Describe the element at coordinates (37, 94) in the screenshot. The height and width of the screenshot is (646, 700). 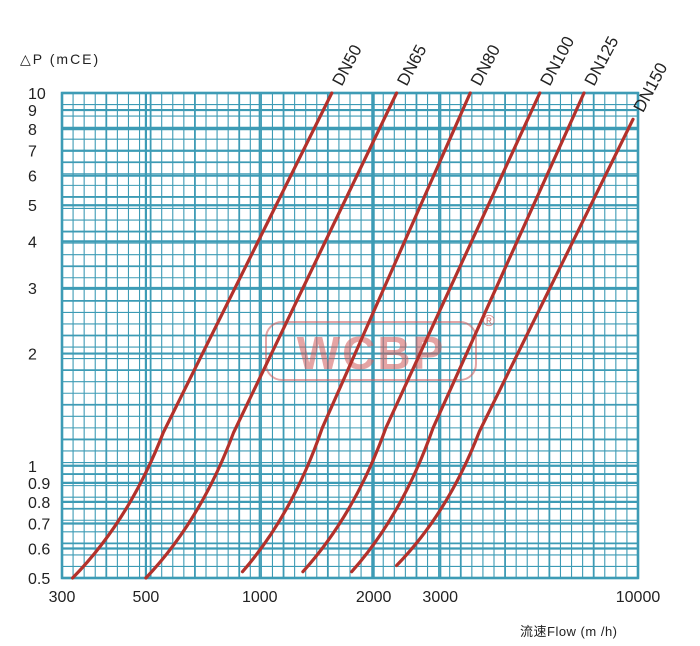
I see `y-tick-label: 10` at that location.